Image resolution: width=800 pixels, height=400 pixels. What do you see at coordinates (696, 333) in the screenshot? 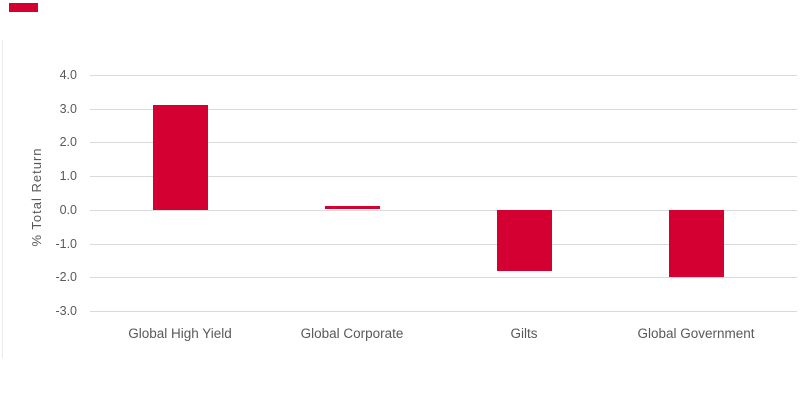
I see `x-category-label: Global Government` at bounding box center [696, 333].